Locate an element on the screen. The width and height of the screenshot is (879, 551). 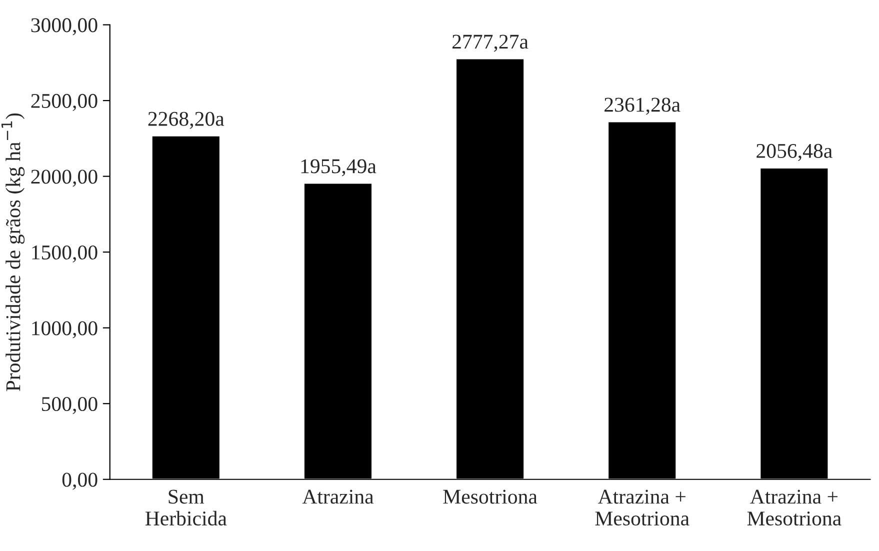
x-tick-label: Mesotriona is located at coordinates (490, 497).